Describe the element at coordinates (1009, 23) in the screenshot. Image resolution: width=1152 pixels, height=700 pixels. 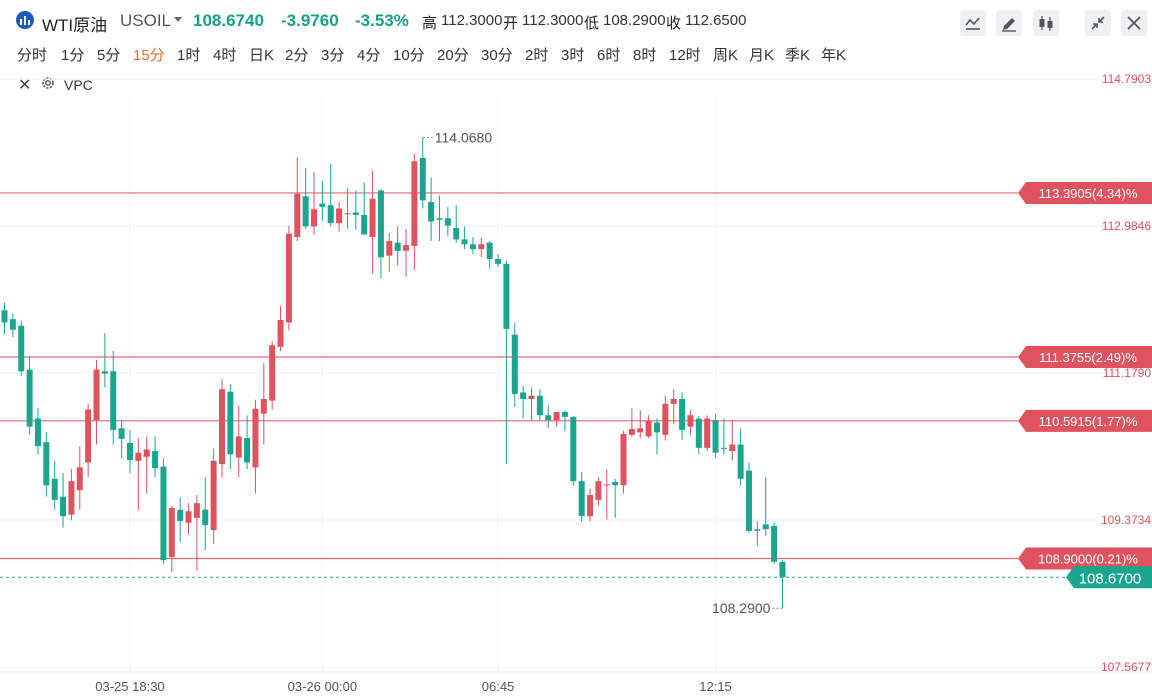
I see `draw-button` at that location.